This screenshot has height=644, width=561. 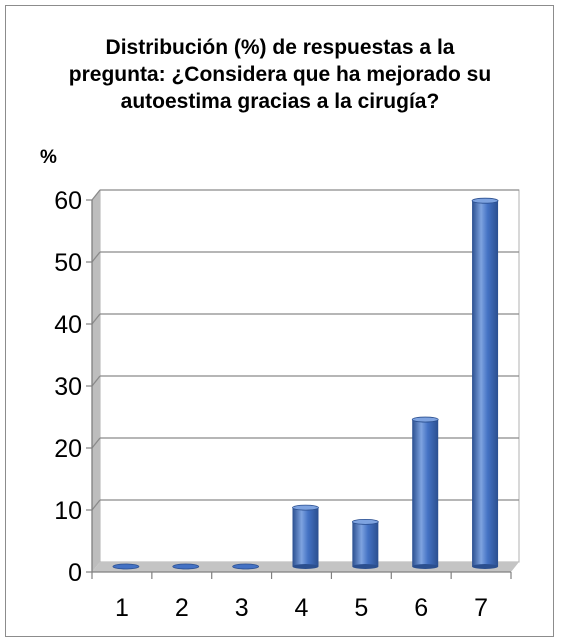 I want to click on x-tick-label: 3, so click(x=242, y=608).